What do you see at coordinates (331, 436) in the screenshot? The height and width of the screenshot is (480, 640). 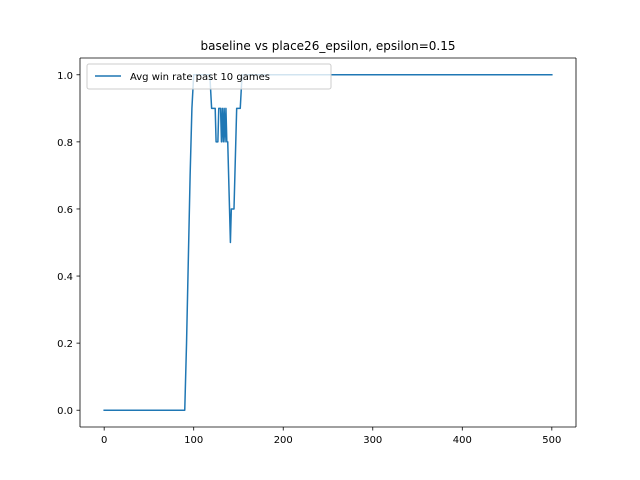 I see `x-axis: 0 100 200 300 400 500` at bounding box center [331, 436].